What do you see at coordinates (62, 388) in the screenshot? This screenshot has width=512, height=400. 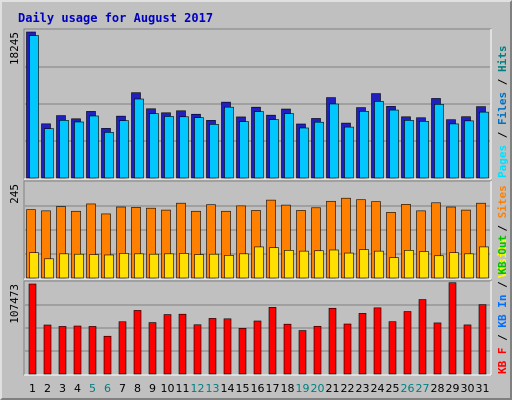 I see `x-tick-label: 3` at bounding box center [62, 388].